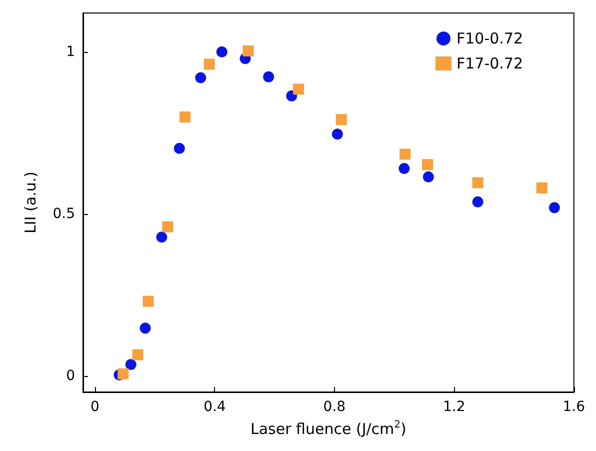 This screenshot has height=451, width=596. Describe the element at coordinates (70, 376) in the screenshot. I see `y-tick-label: 0` at that location.